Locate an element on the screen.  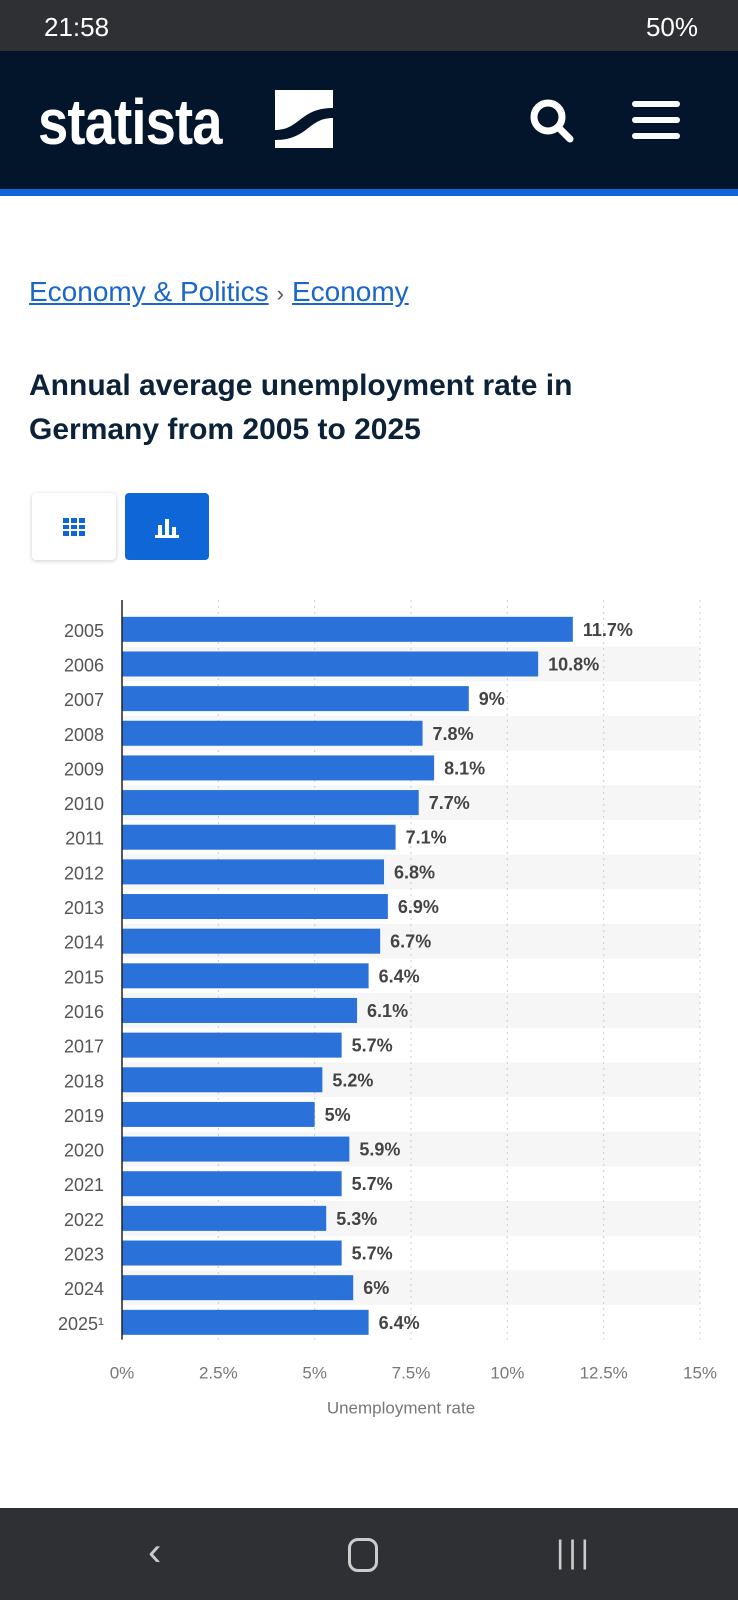
data-label: 9% is located at coordinates (492, 699).